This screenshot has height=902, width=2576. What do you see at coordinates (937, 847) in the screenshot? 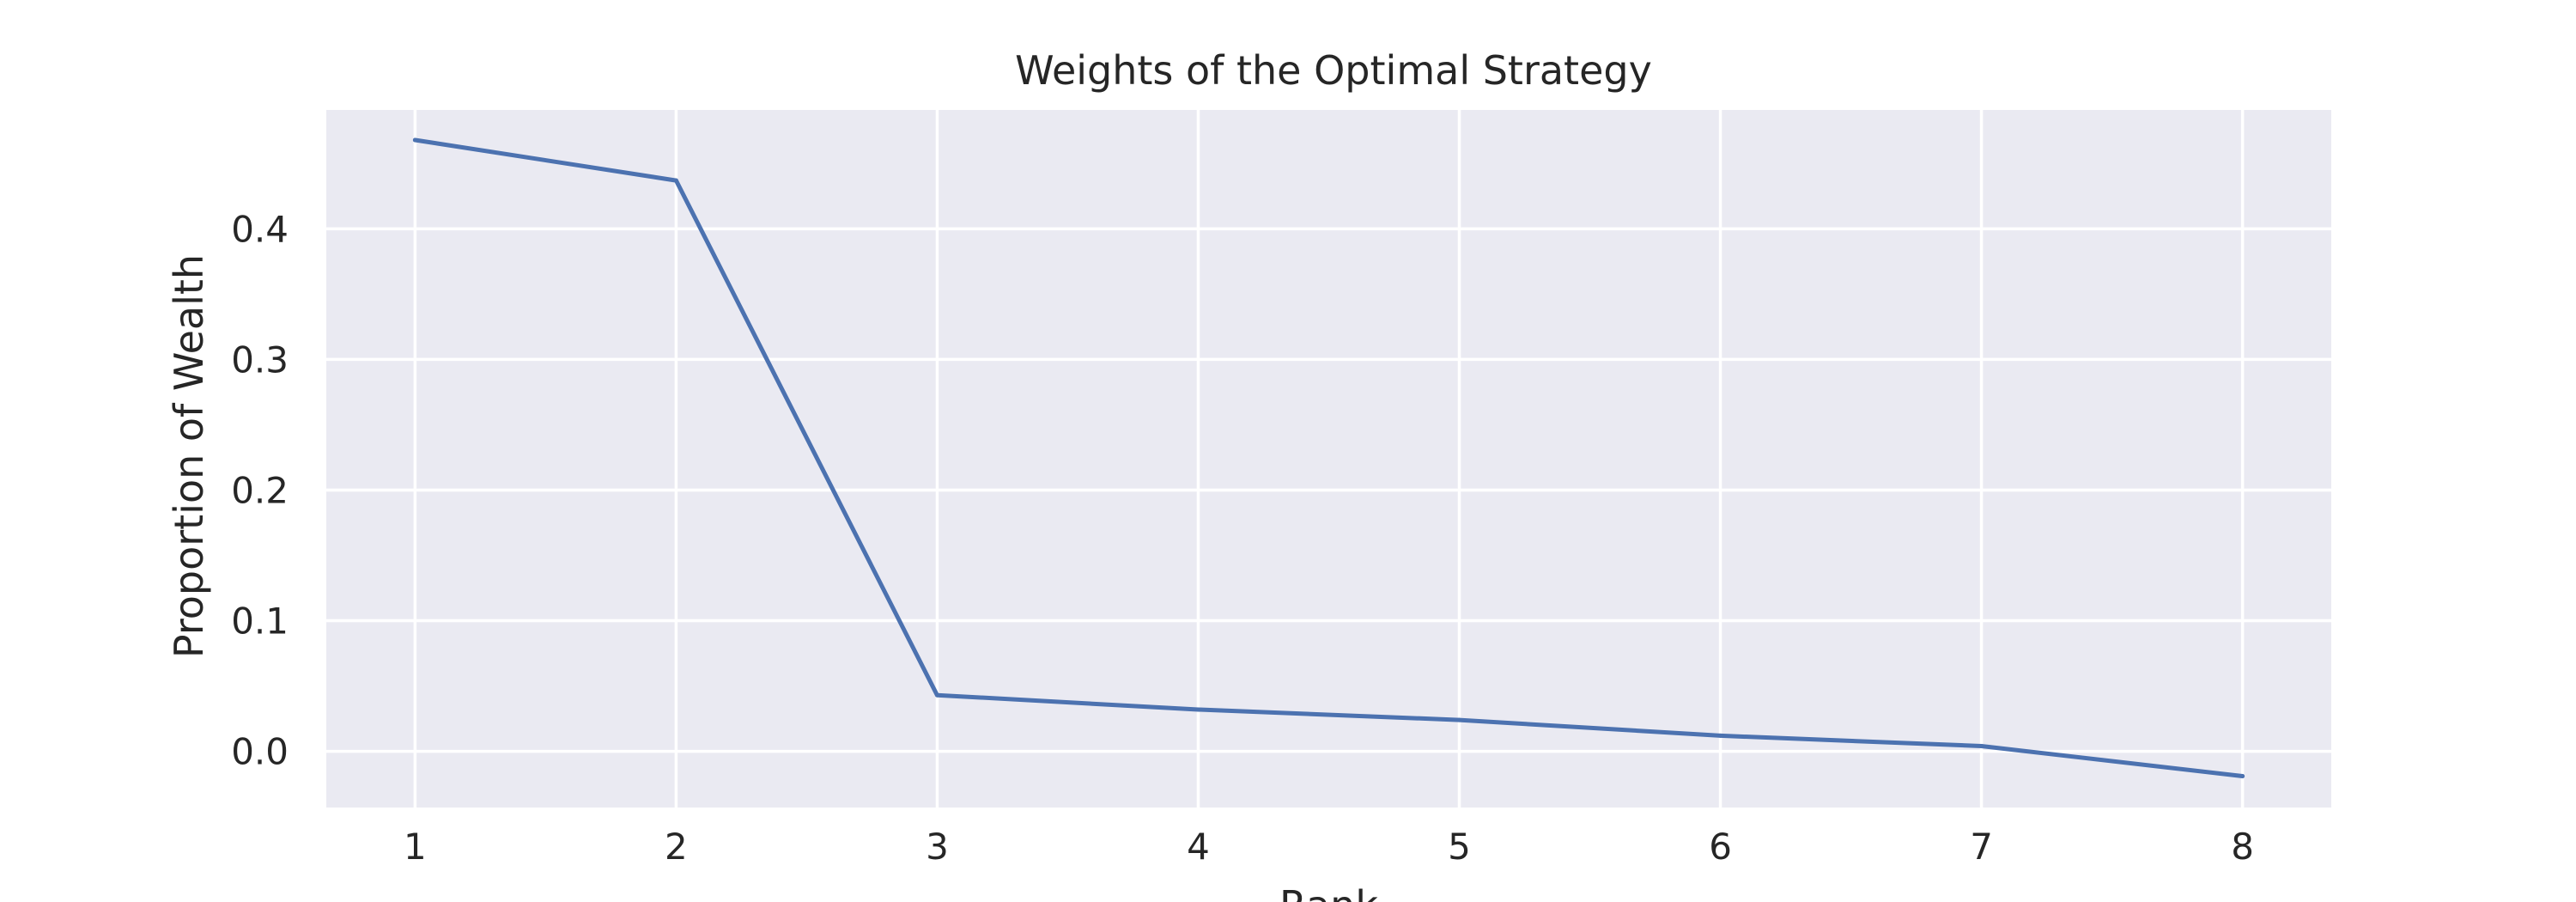
I see `x-tick-label: 3` at bounding box center [937, 847].